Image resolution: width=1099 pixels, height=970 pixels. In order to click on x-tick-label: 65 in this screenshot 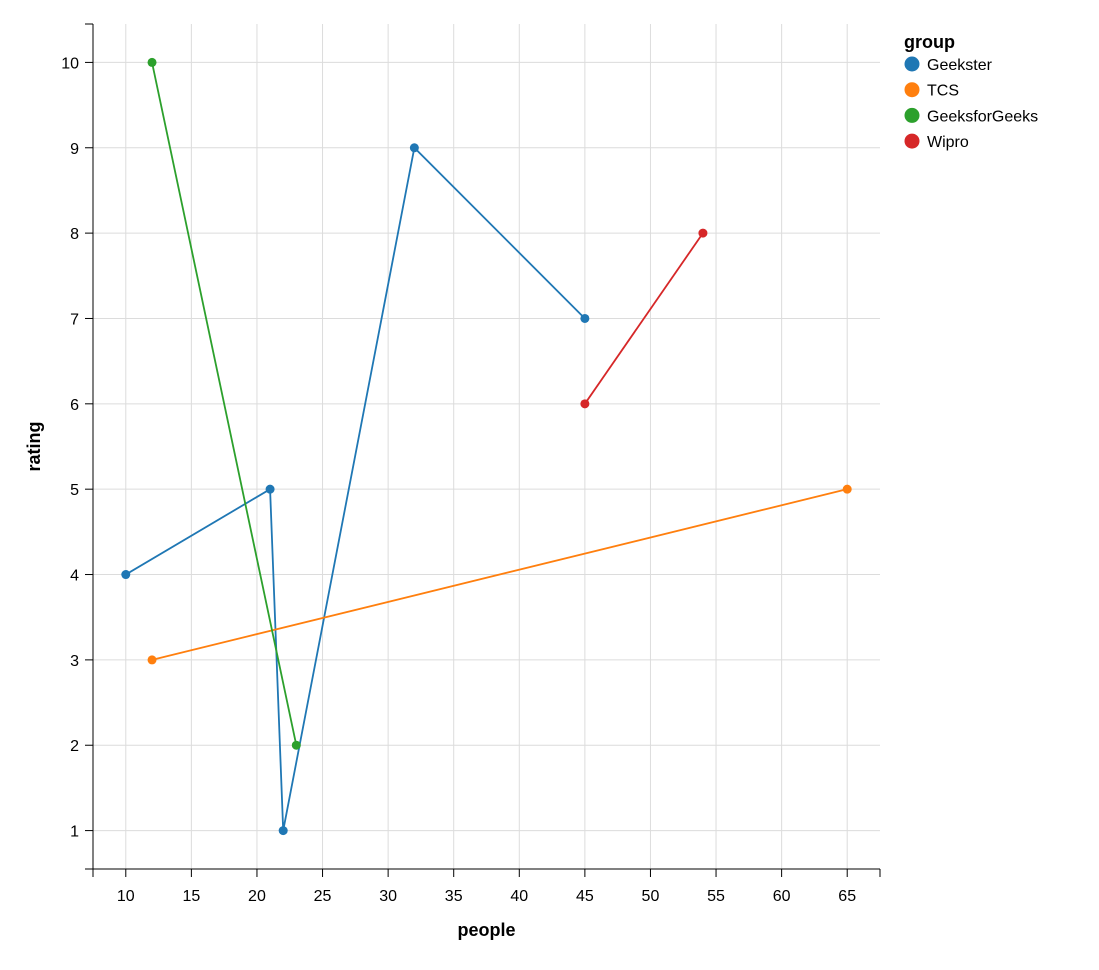, I will do `click(847, 896)`.